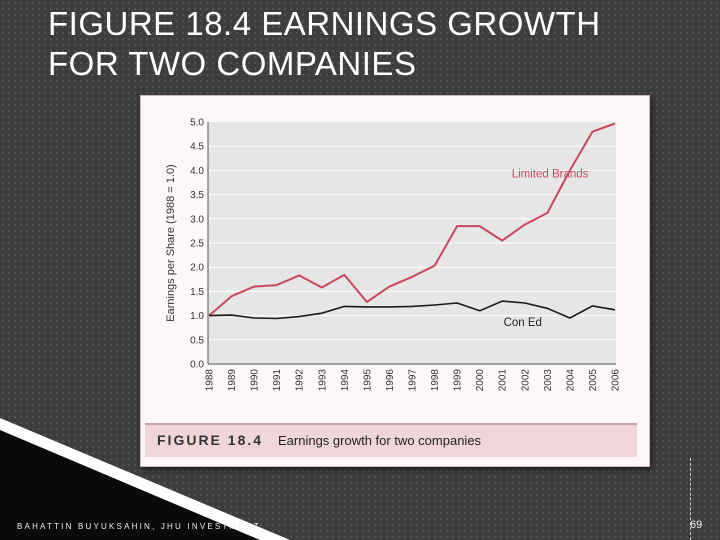  Describe the element at coordinates (197, 171) in the screenshot. I see `y-tick-label: 4.0` at that location.